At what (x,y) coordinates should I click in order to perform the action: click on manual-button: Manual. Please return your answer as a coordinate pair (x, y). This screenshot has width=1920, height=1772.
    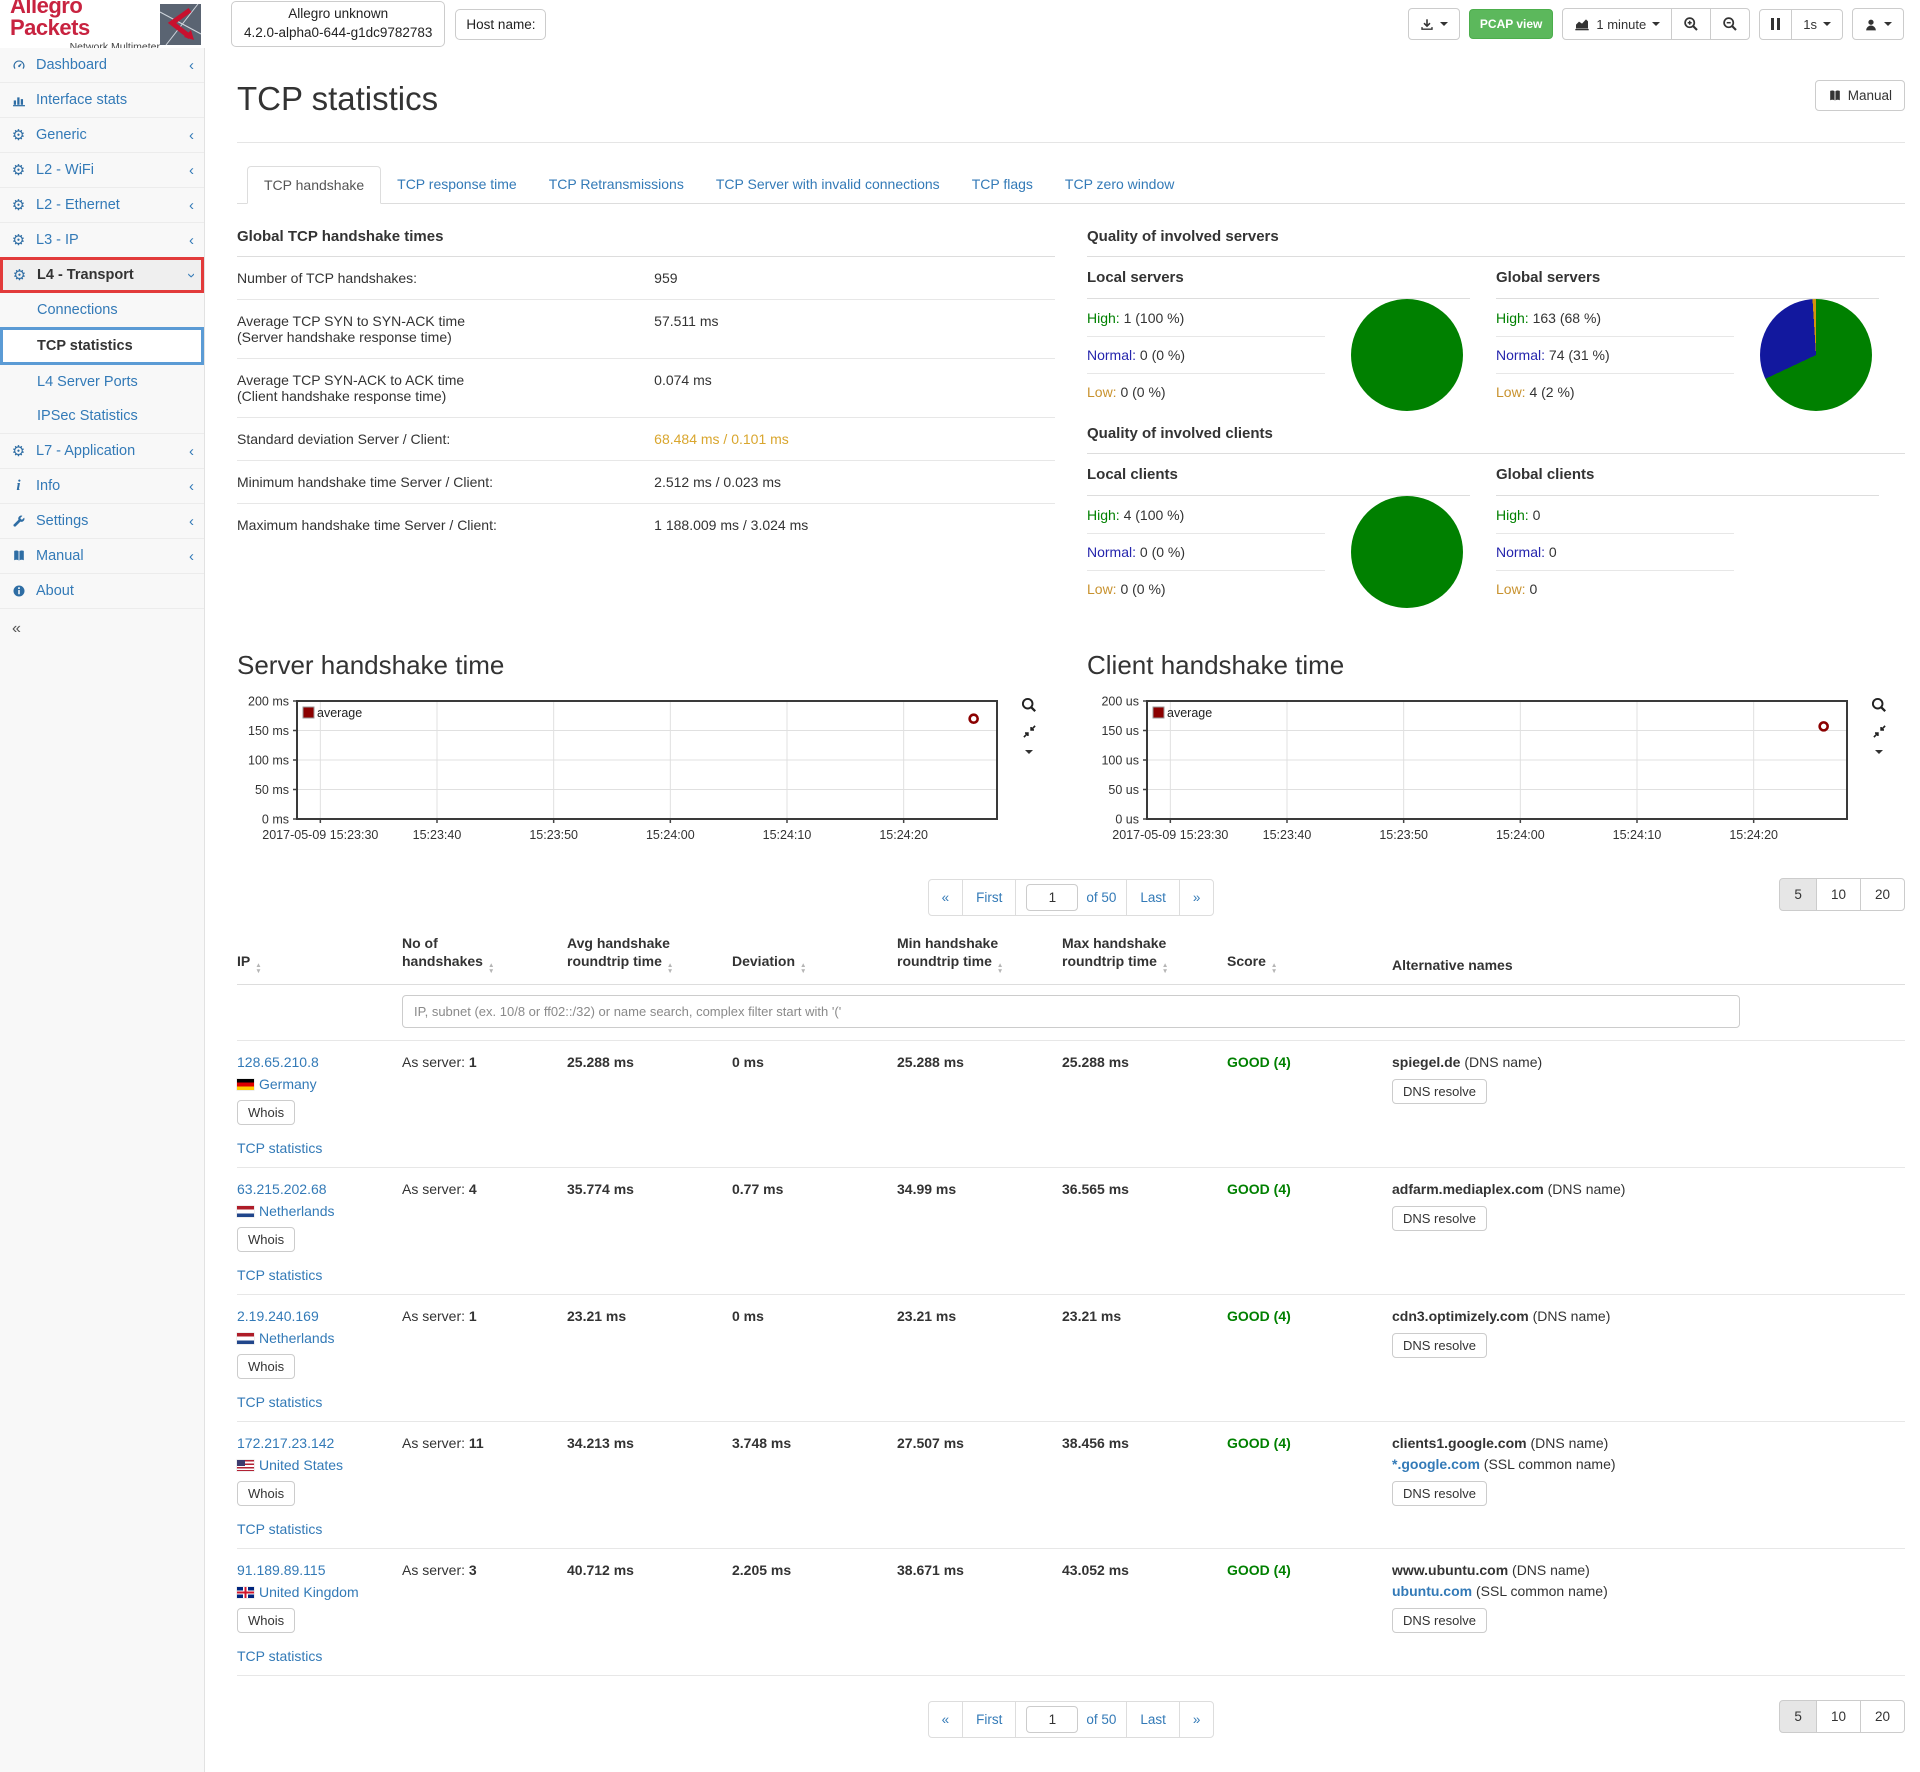
    Looking at the image, I should click on (1859, 96).